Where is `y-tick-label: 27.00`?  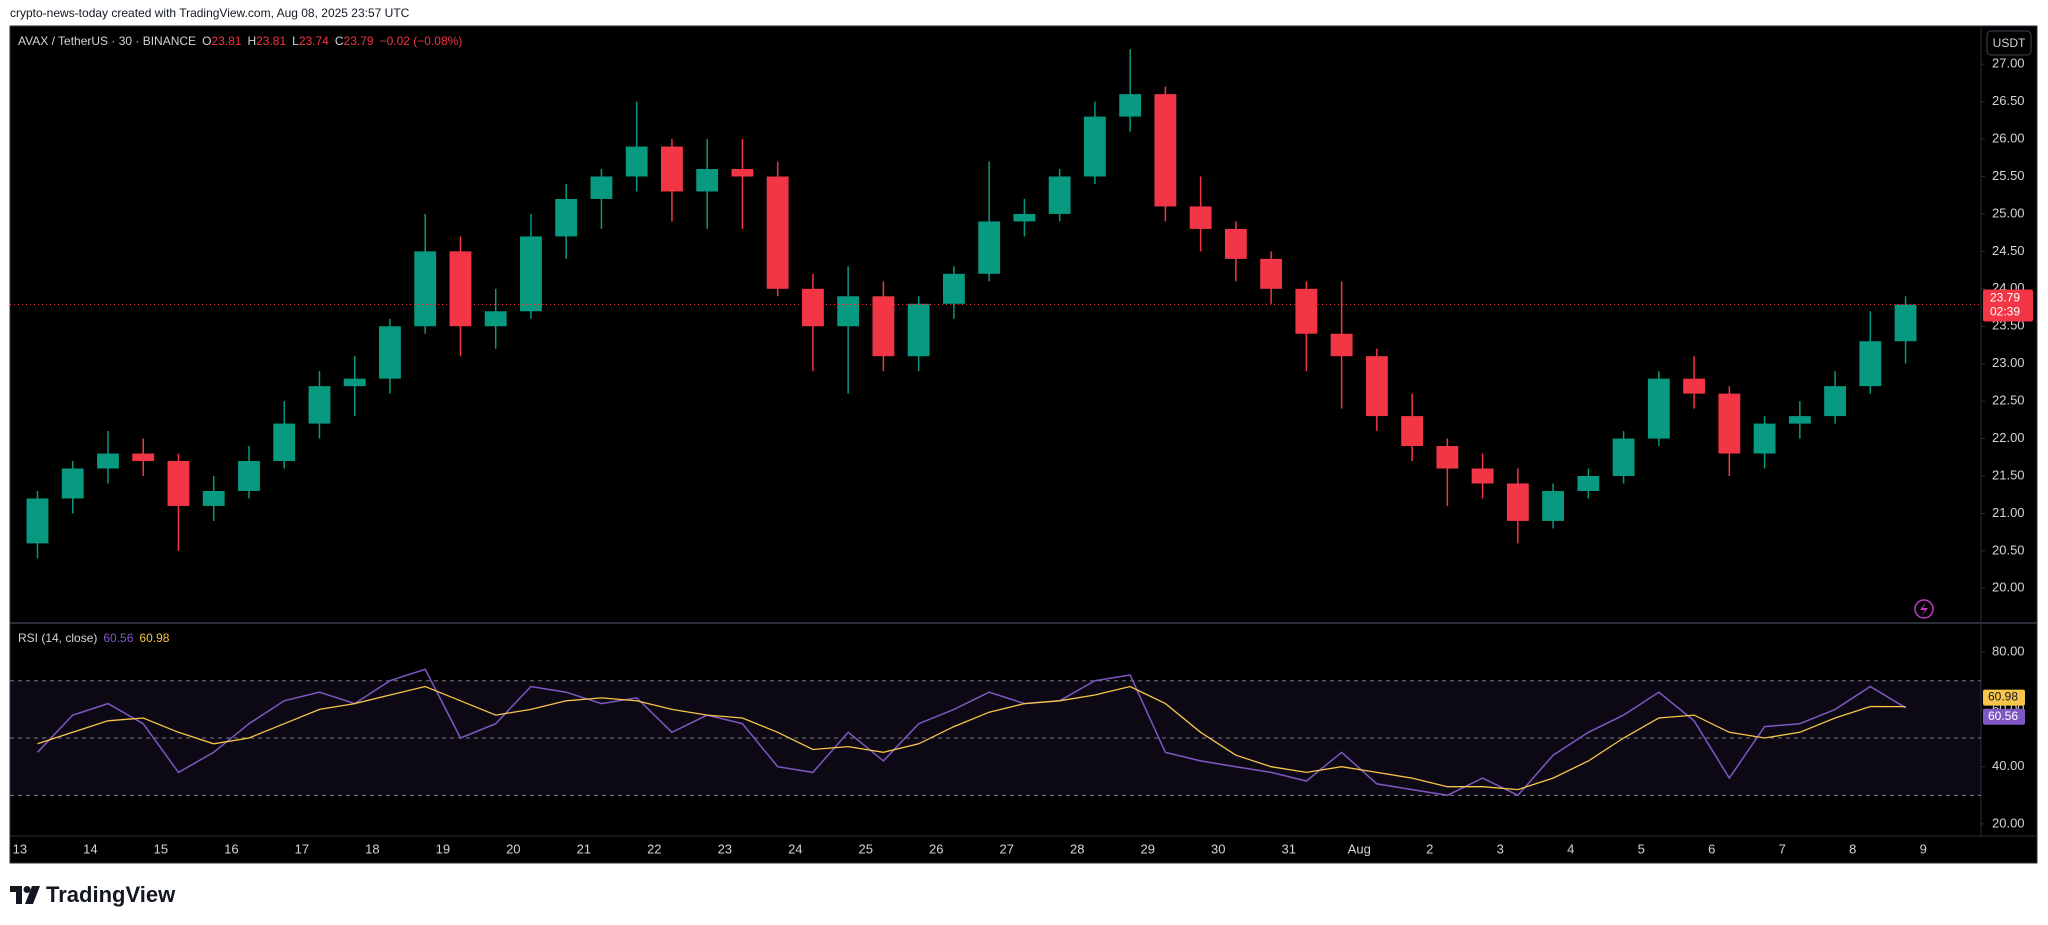 y-tick-label: 27.00 is located at coordinates (2008, 63).